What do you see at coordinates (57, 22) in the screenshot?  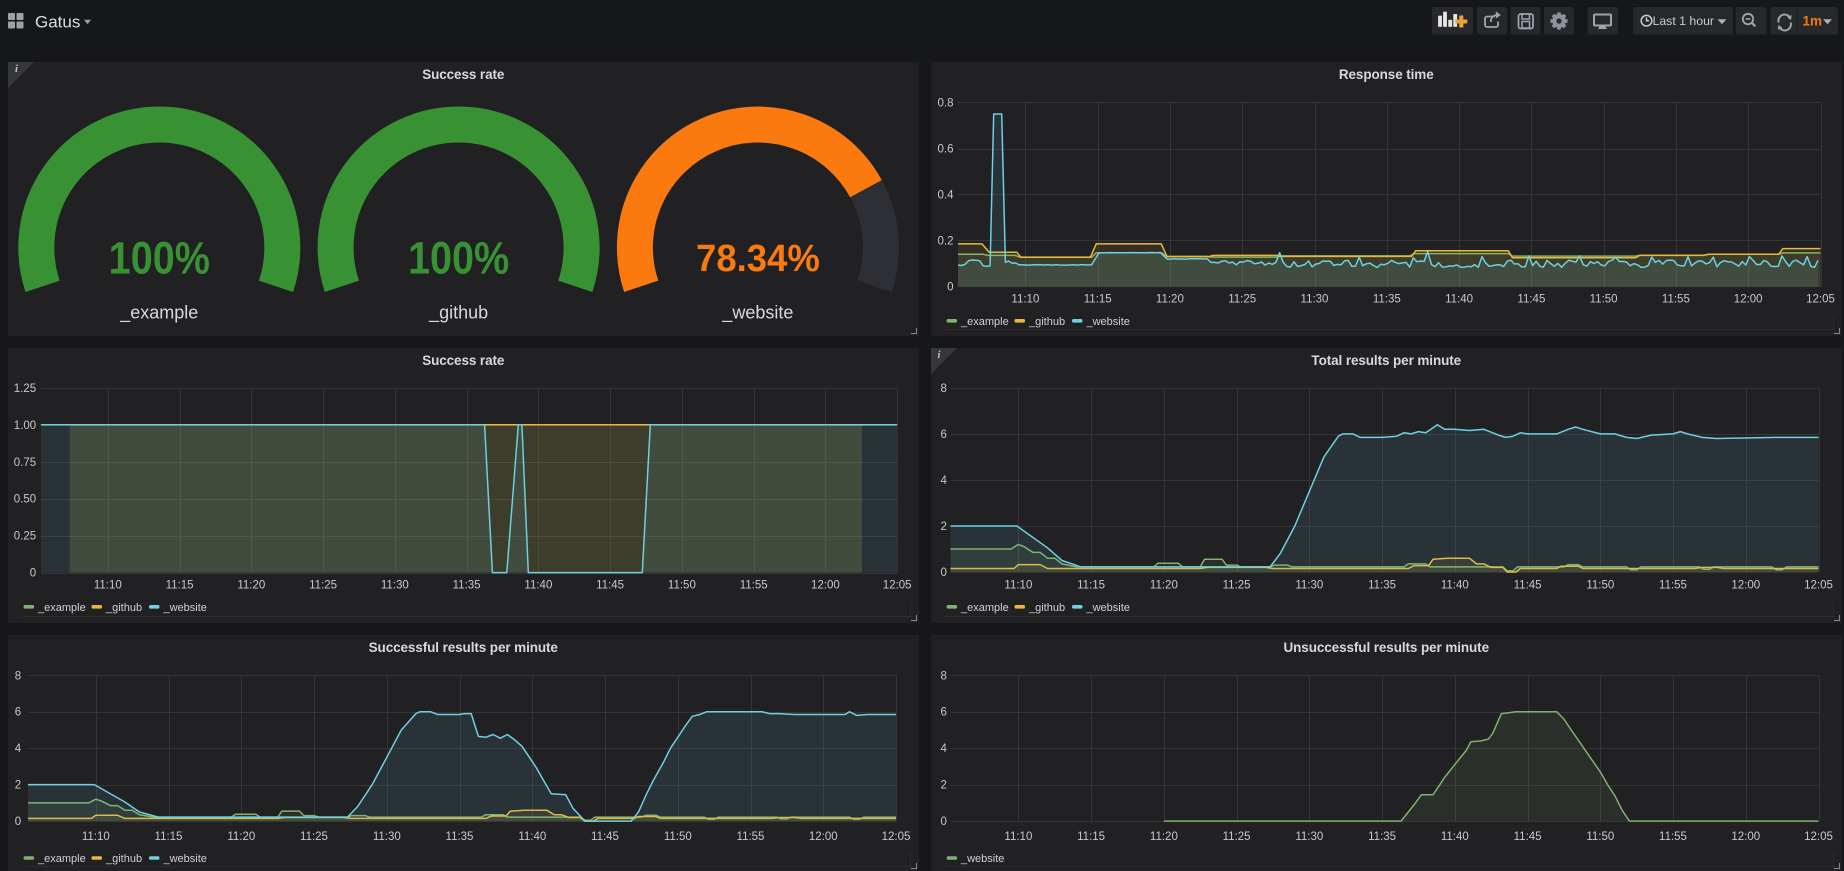 I see `svg-text: Gatus` at bounding box center [57, 22].